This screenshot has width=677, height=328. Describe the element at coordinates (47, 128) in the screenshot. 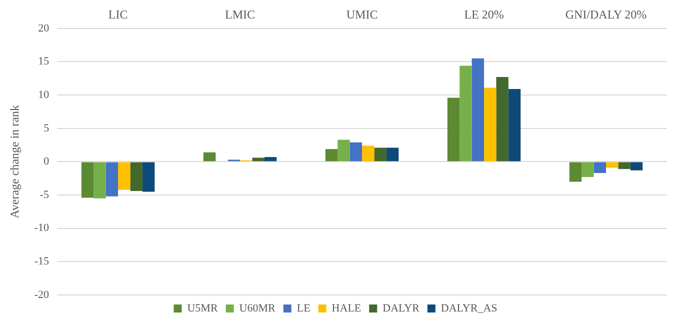

I see `y-tick-label: 5` at that location.